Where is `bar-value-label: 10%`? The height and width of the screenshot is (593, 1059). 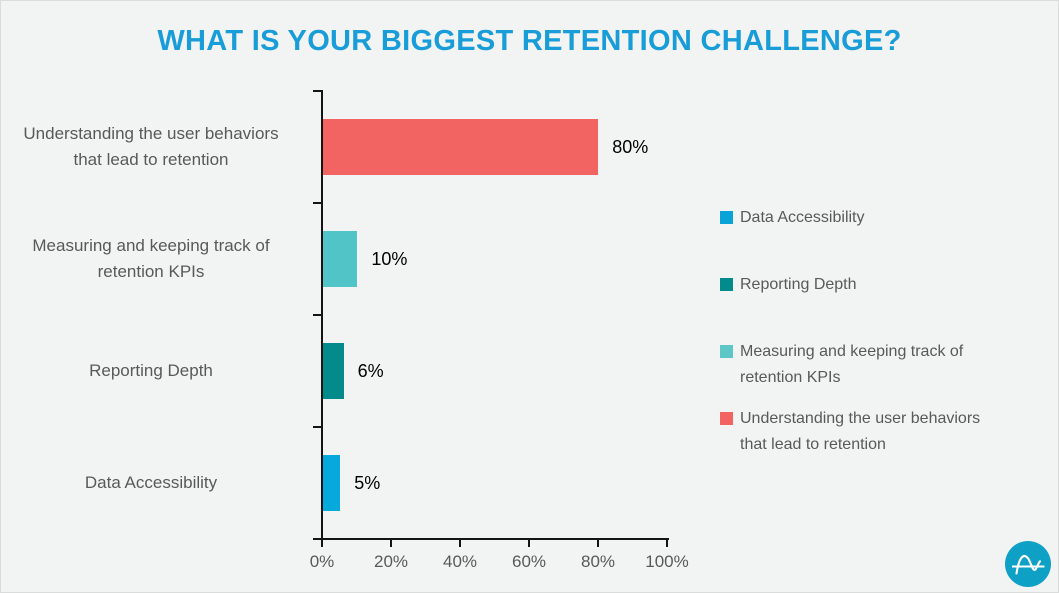
bar-value-label: 10% is located at coordinates (389, 258).